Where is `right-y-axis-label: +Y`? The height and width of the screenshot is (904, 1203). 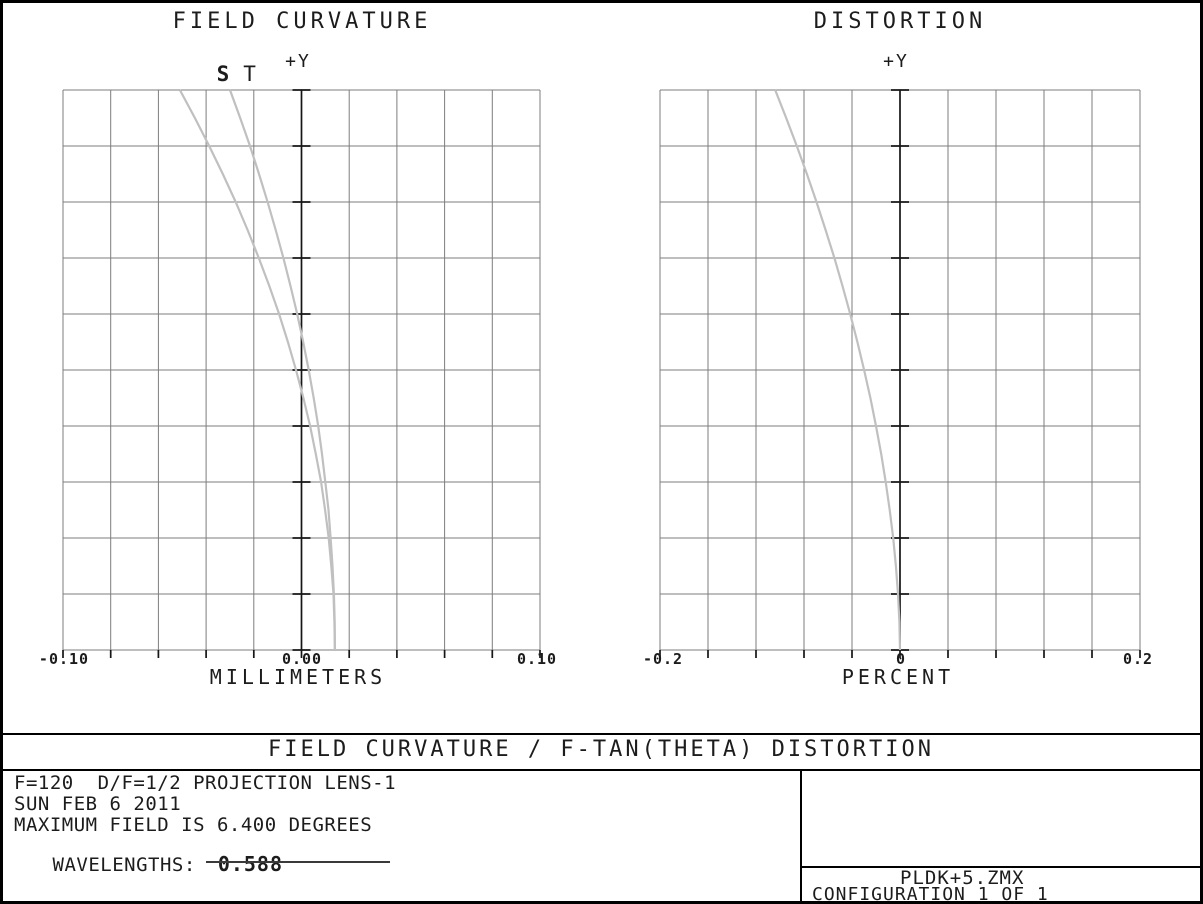 right-y-axis-label: +Y is located at coordinates (896, 61).